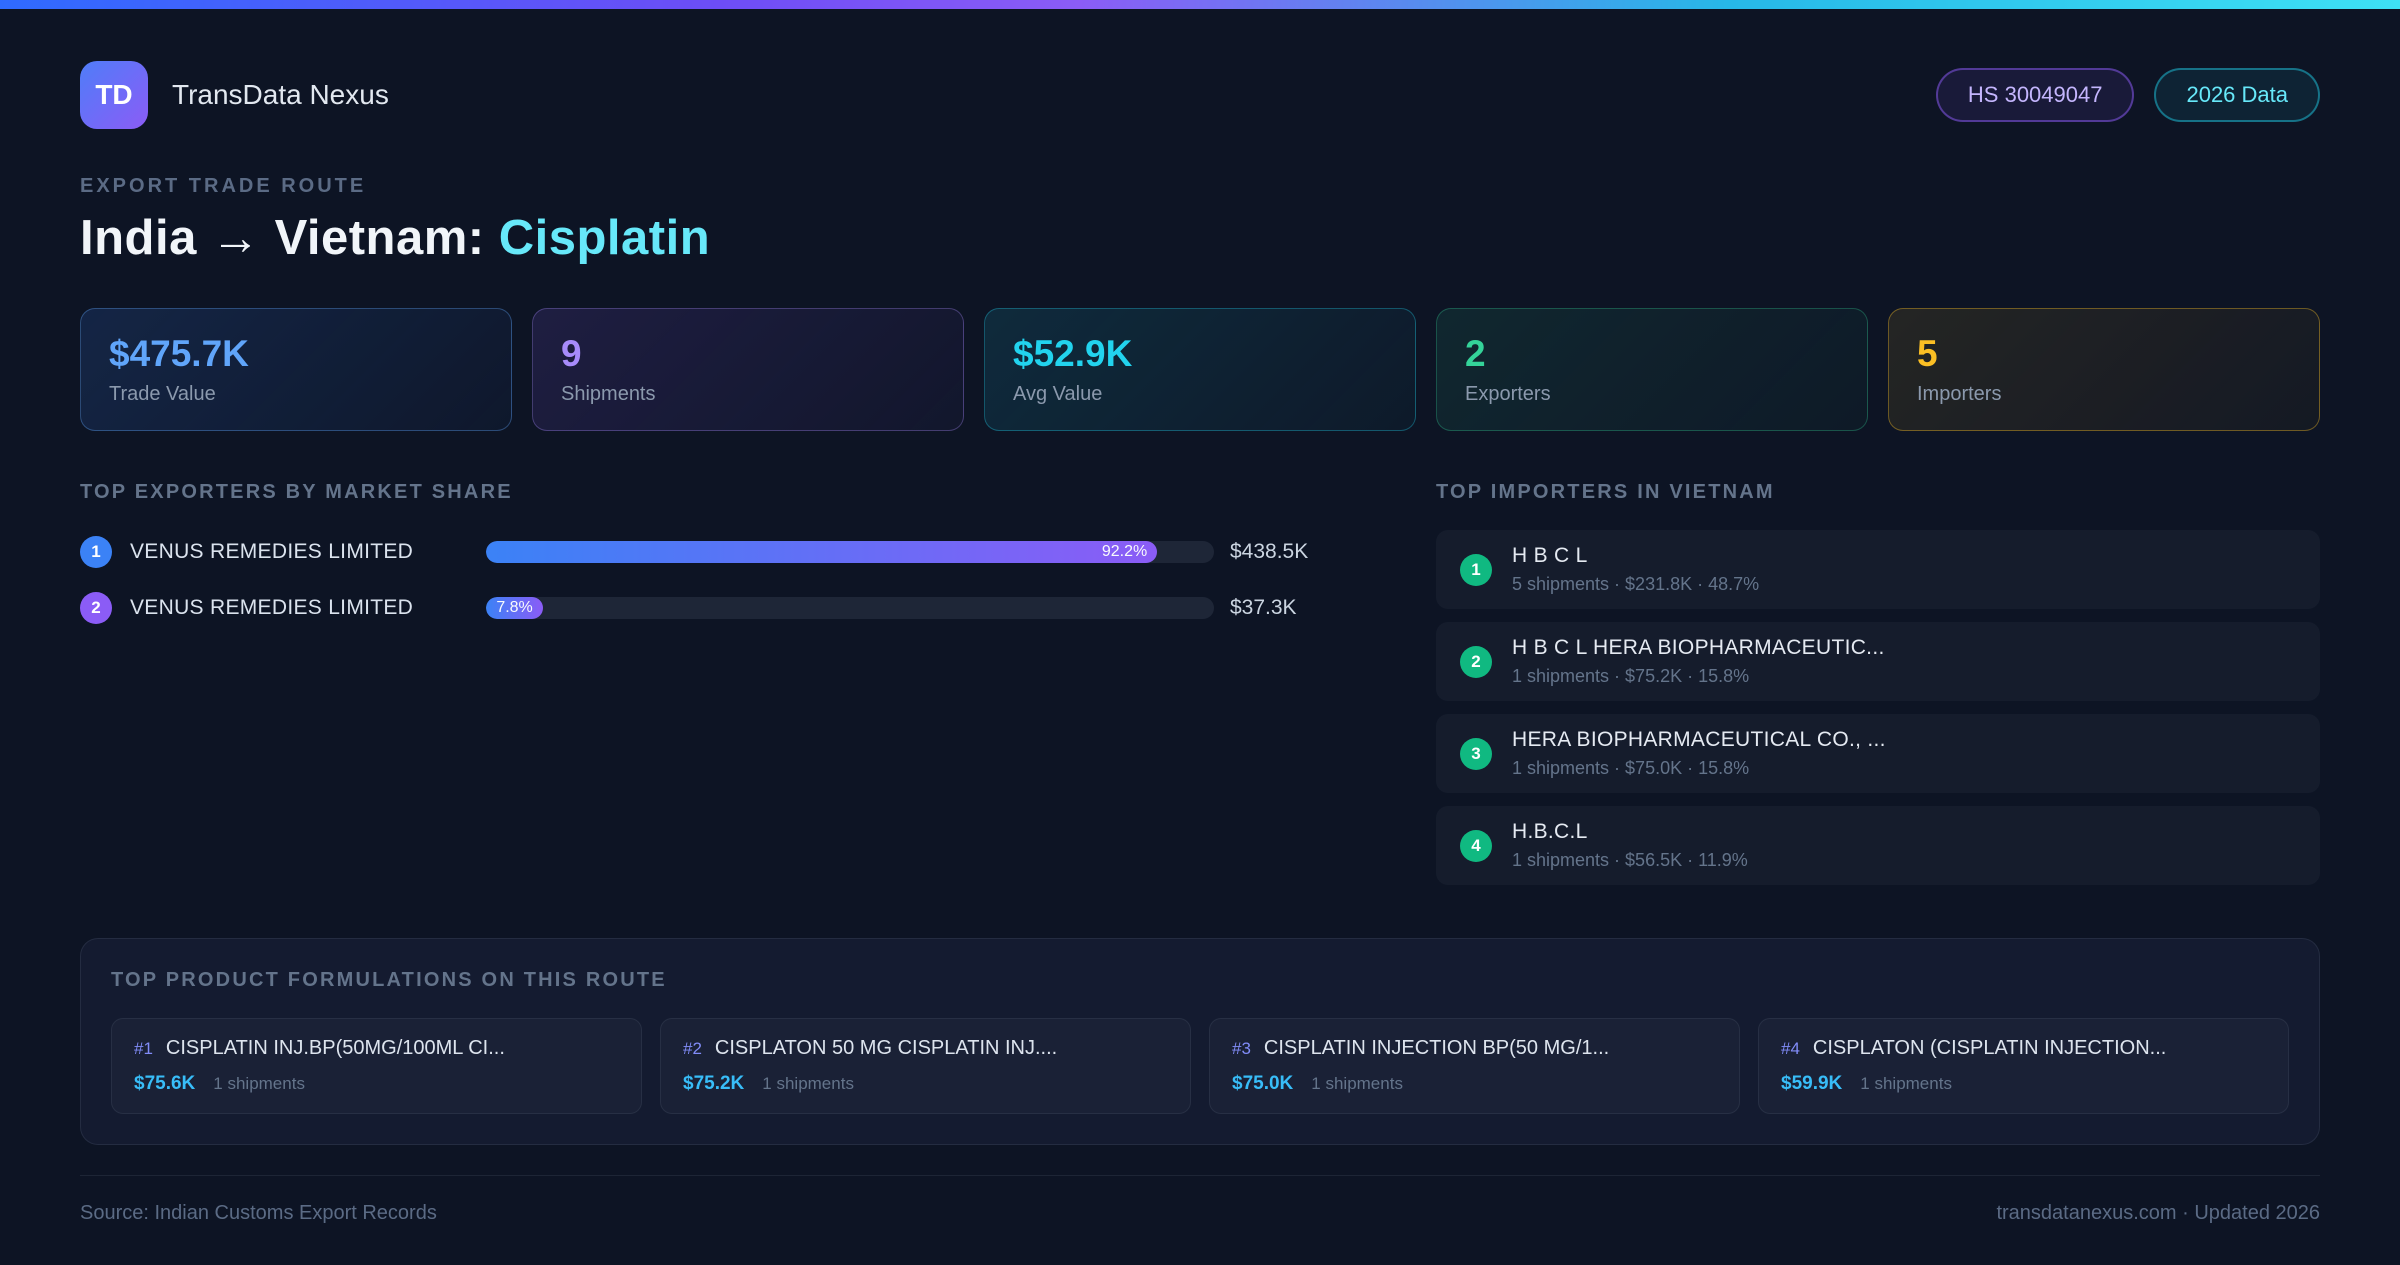  What do you see at coordinates (1200, 238) in the screenshot?
I see `page-title: India → Vietnam: Cisplatin` at bounding box center [1200, 238].